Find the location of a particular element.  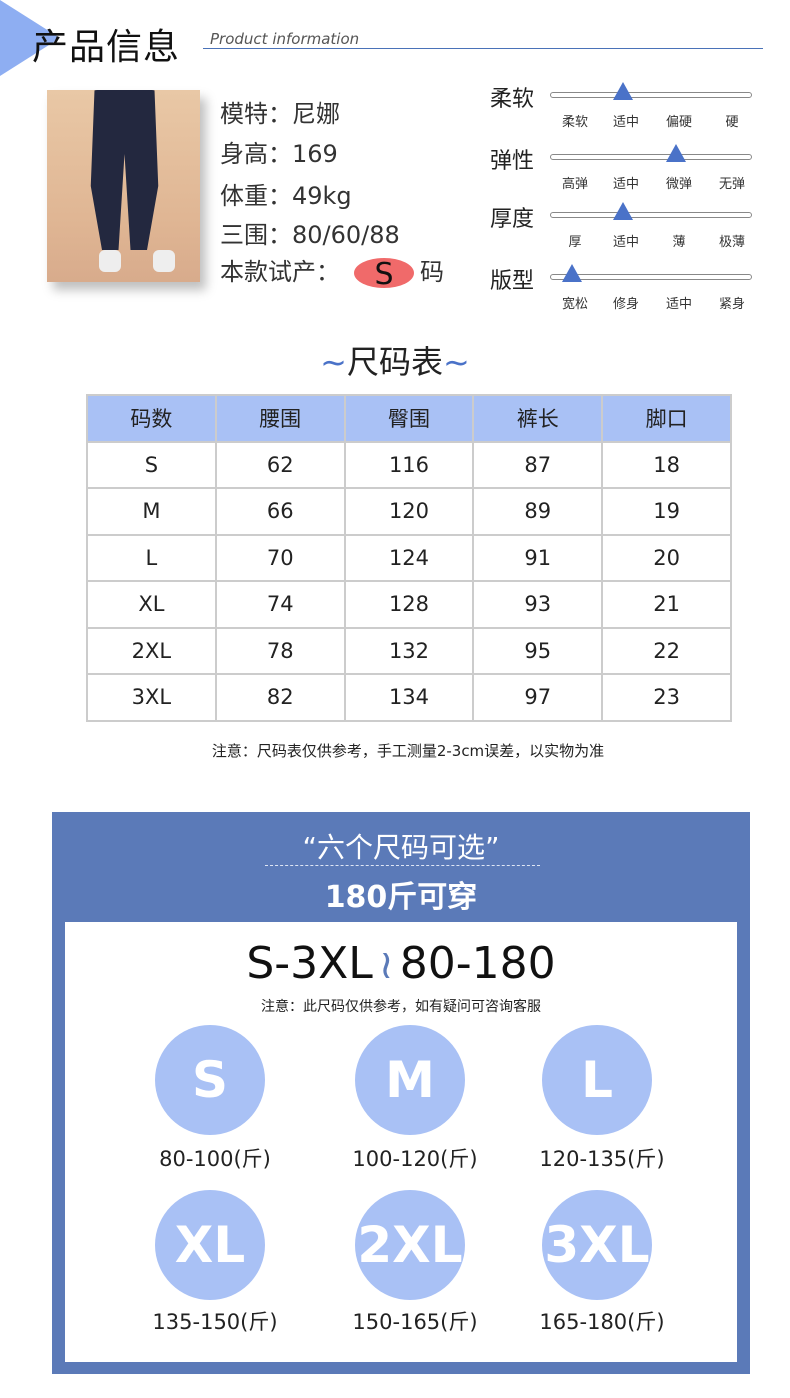

table-cell: 70 is located at coordinates (280, 557).